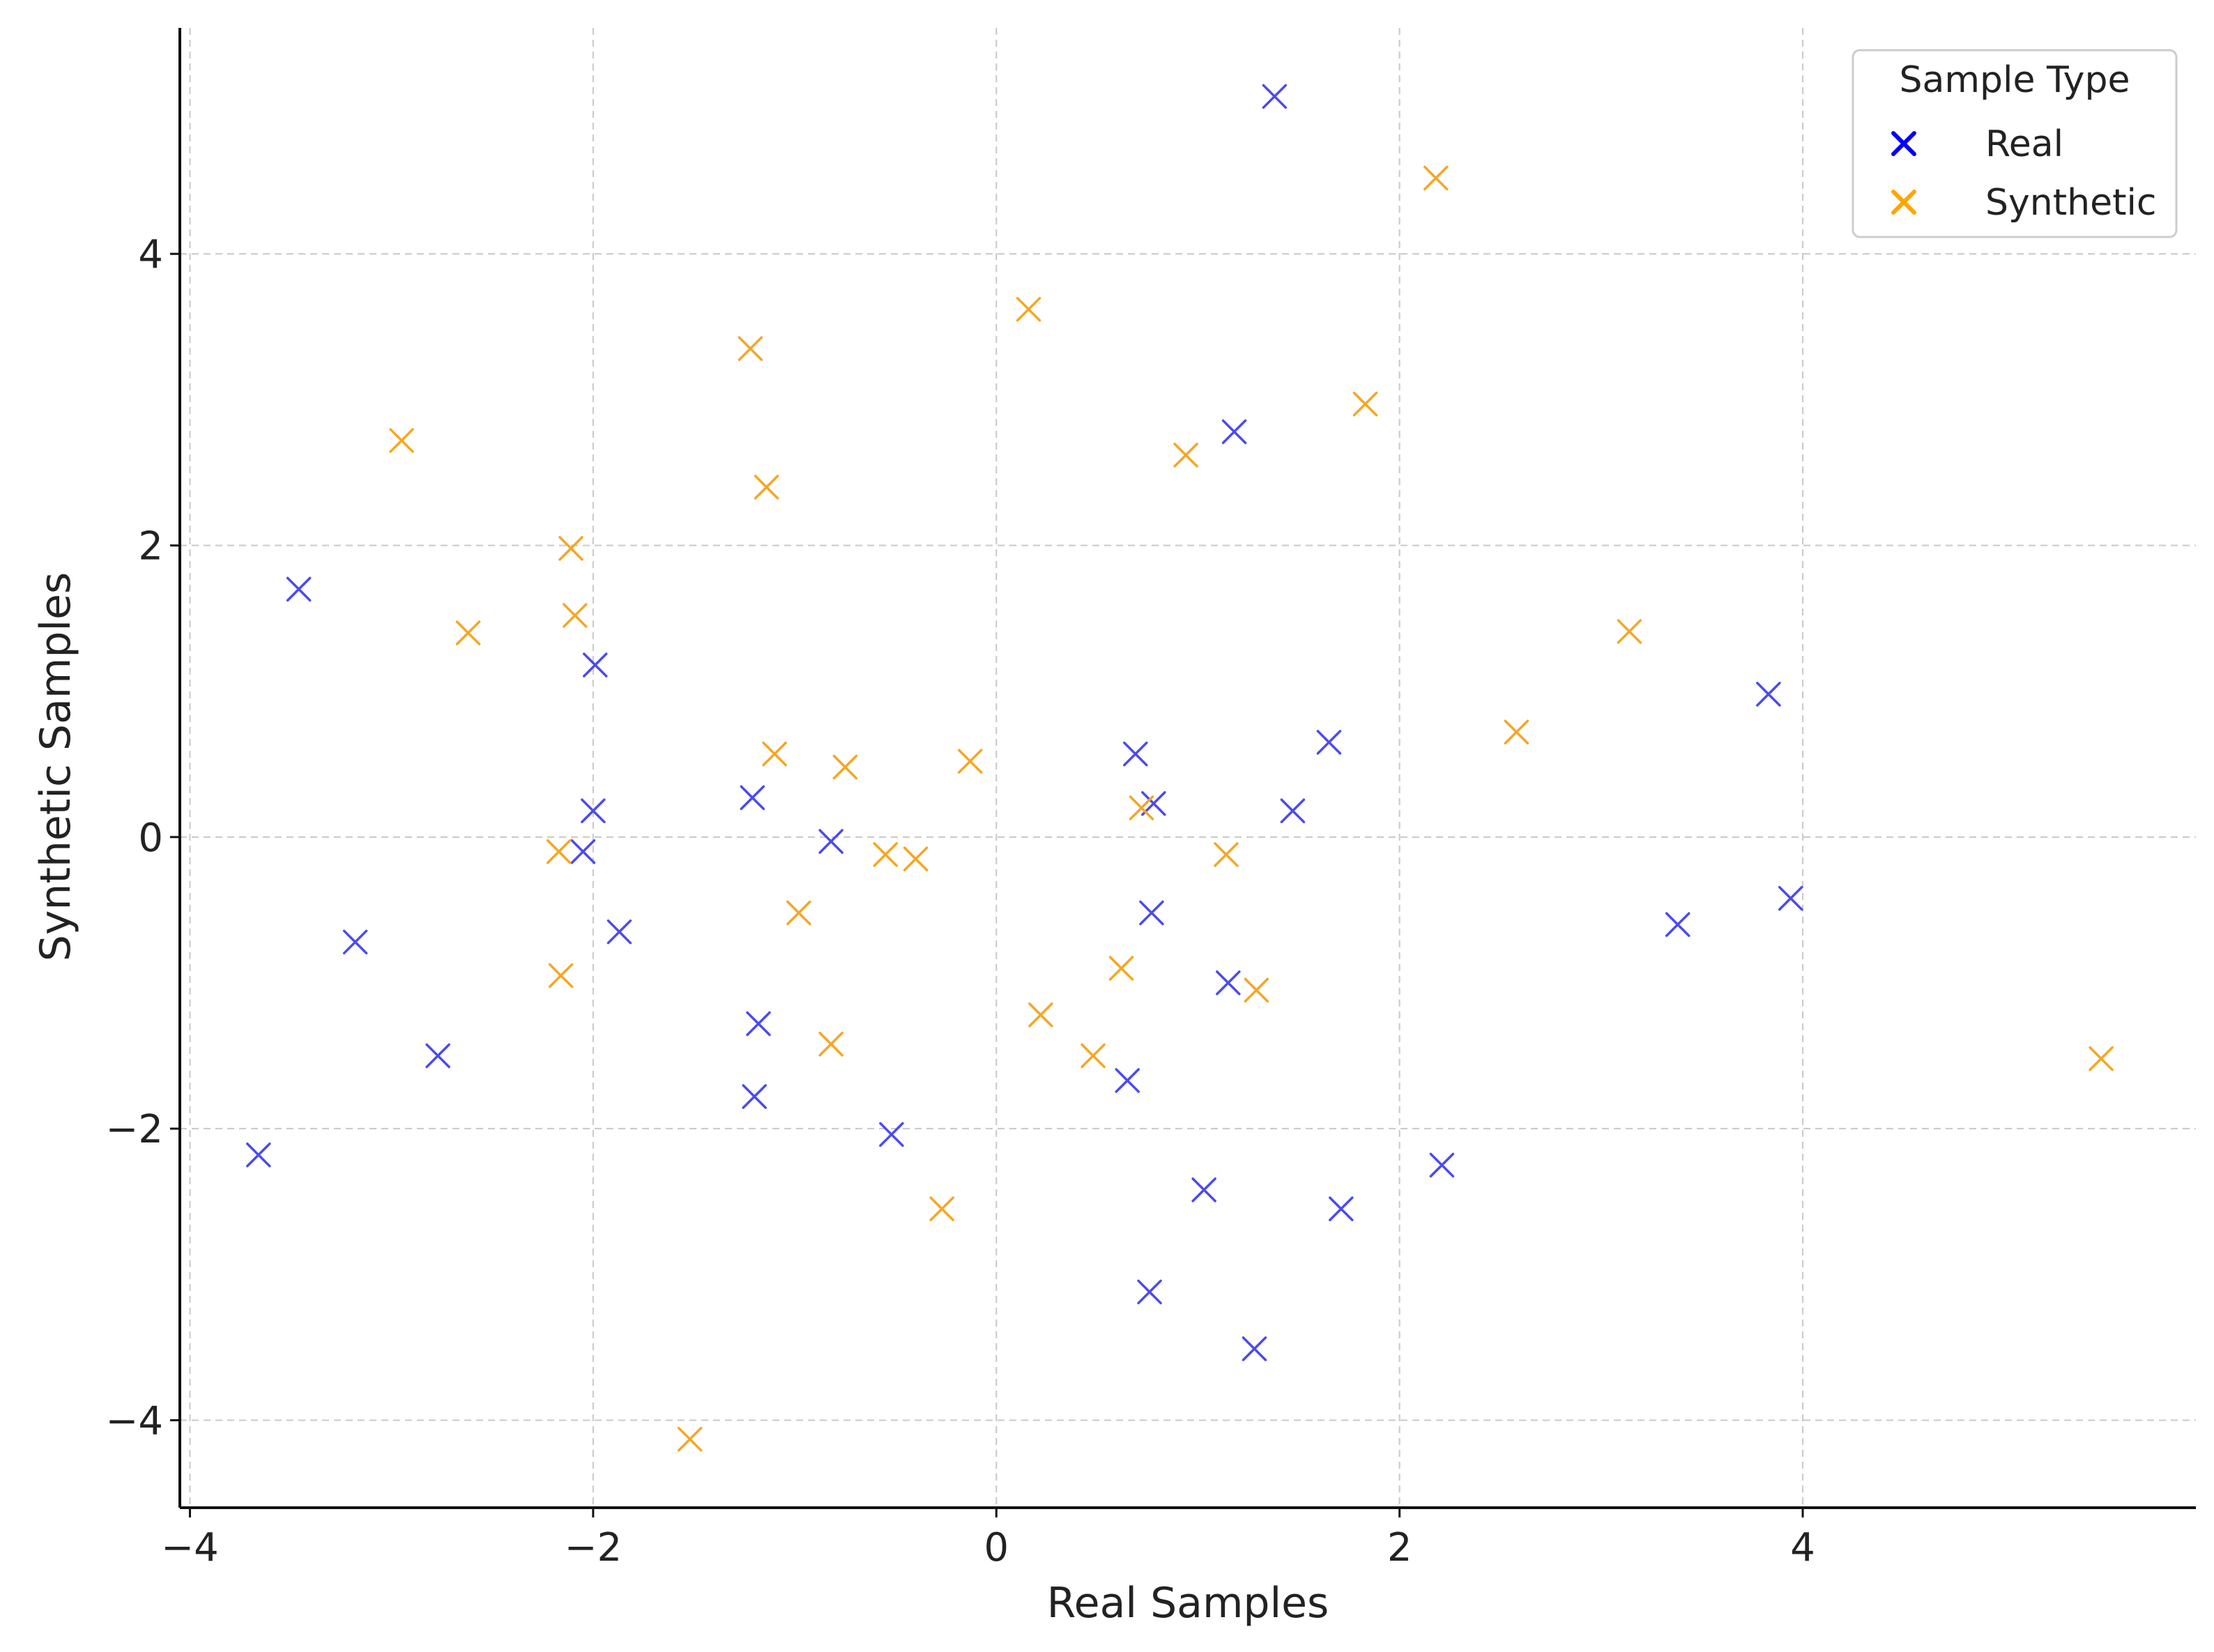  I want to click on y-axis-label: Synthetic Samples, so click(55, 767).